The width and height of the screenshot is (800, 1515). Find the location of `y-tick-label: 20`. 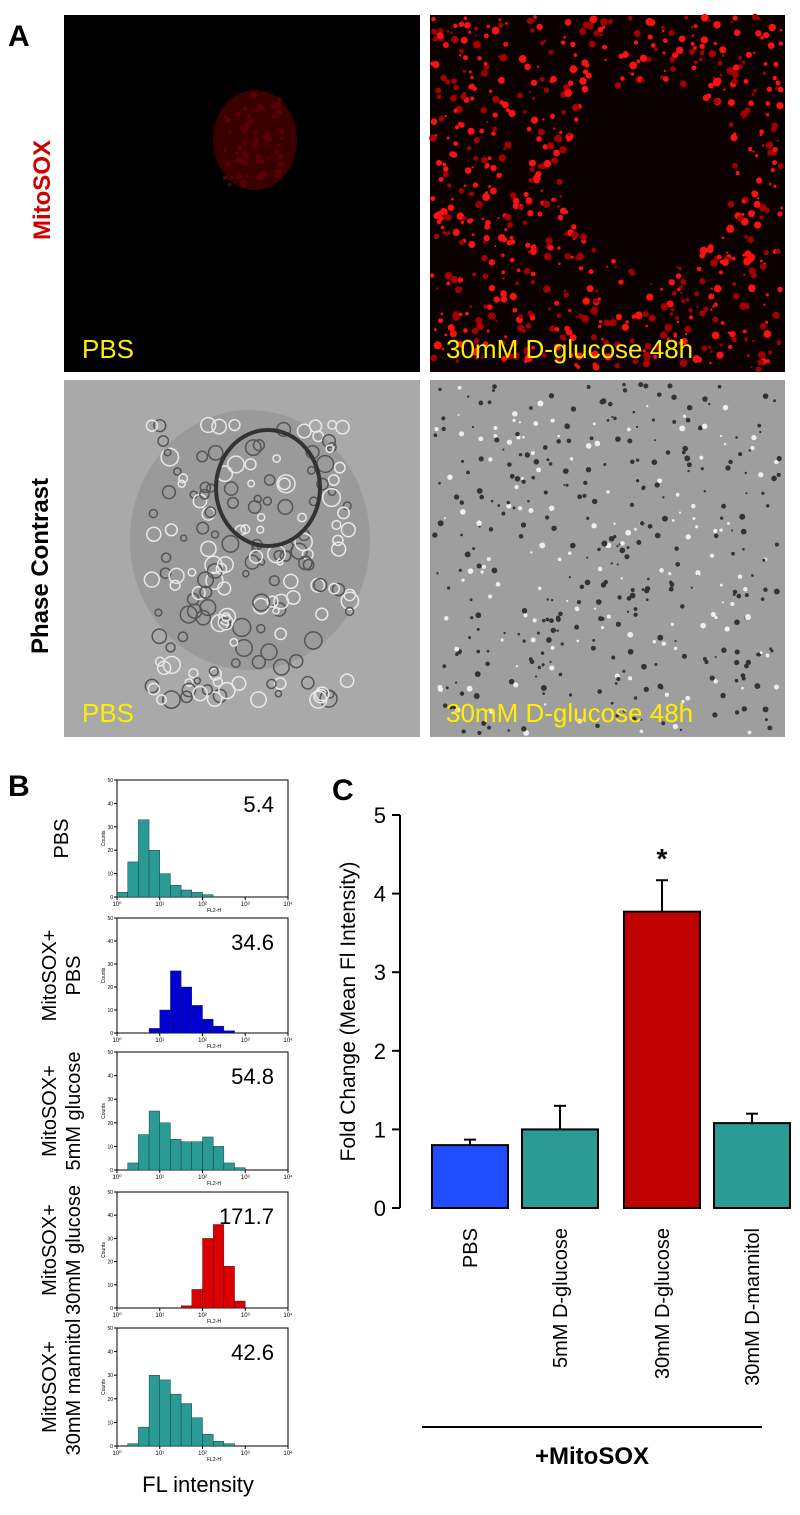

y-tick-label: 20 is located at coordinates (110, 988).